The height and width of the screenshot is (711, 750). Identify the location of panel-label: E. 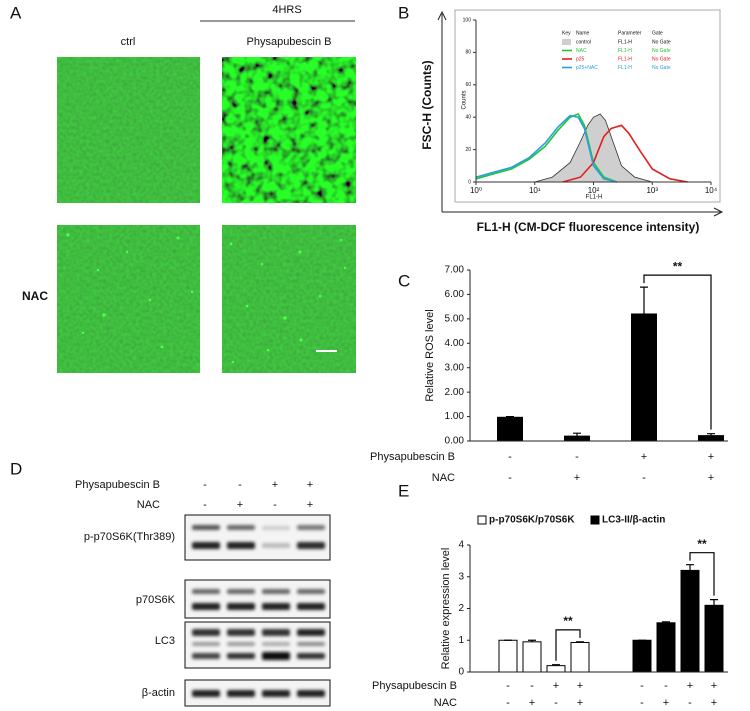
(403, 490).